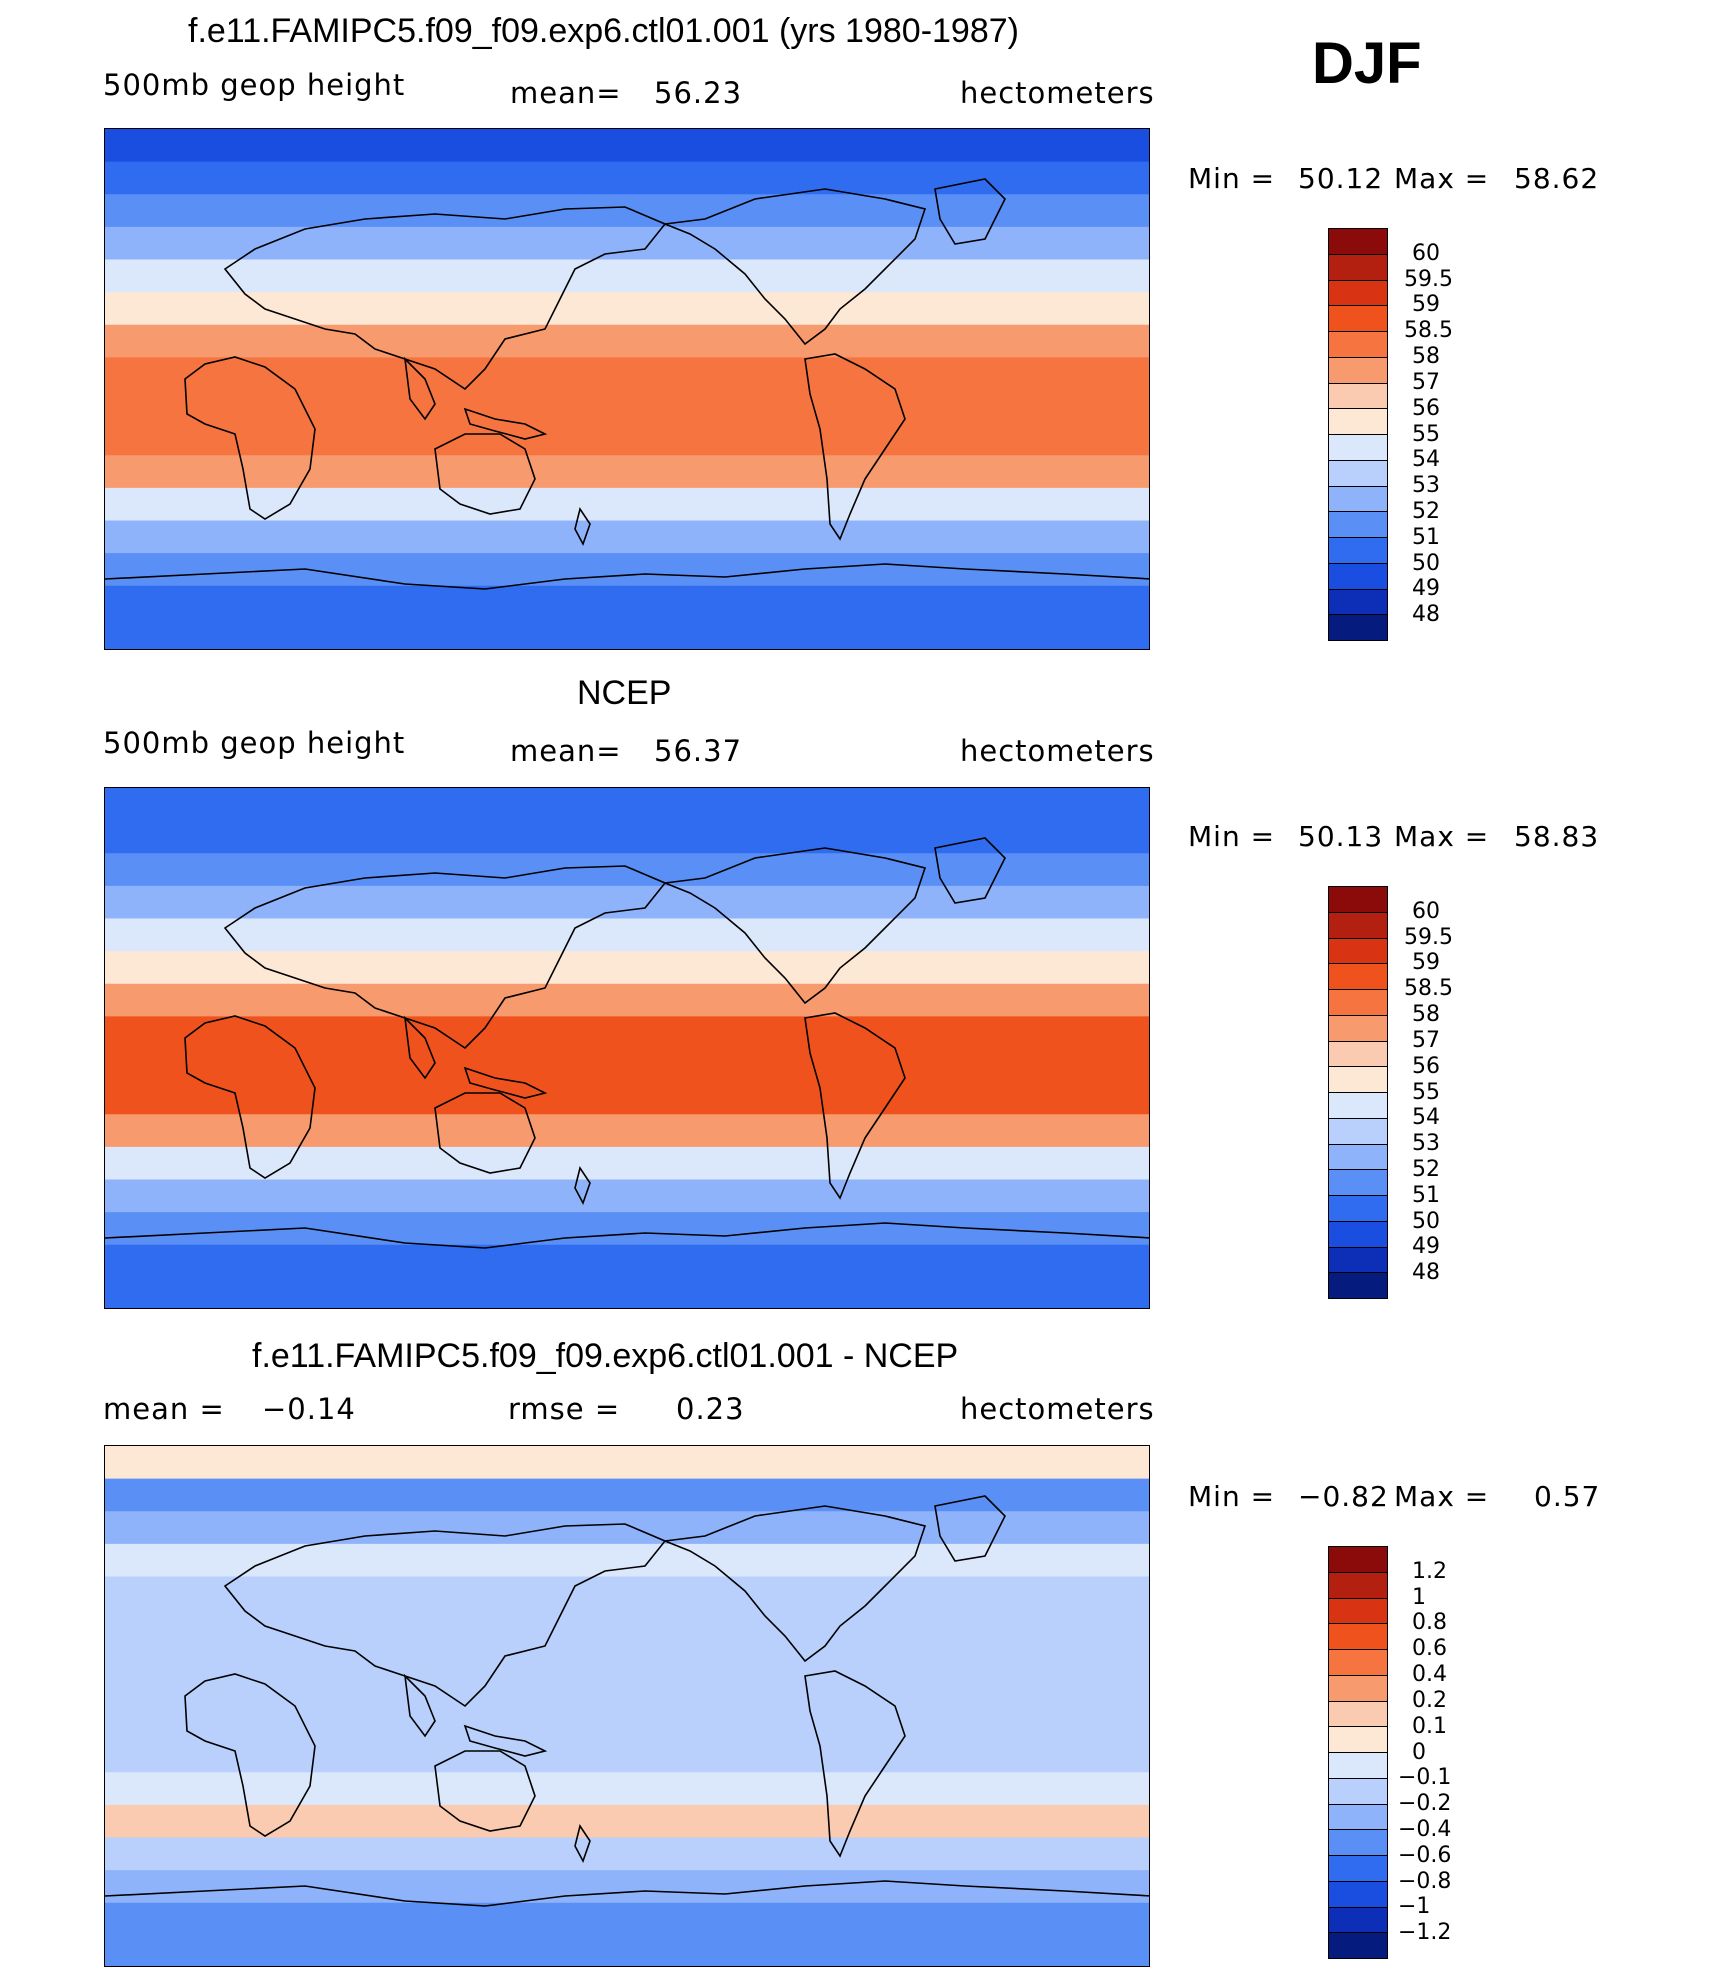 This screenshot has width=1710, height=1974. What do you see at coordinates (1426, 1092) in the screenshot?
I see `colorbar-label: 55` at bounding box center [1426, 1092].